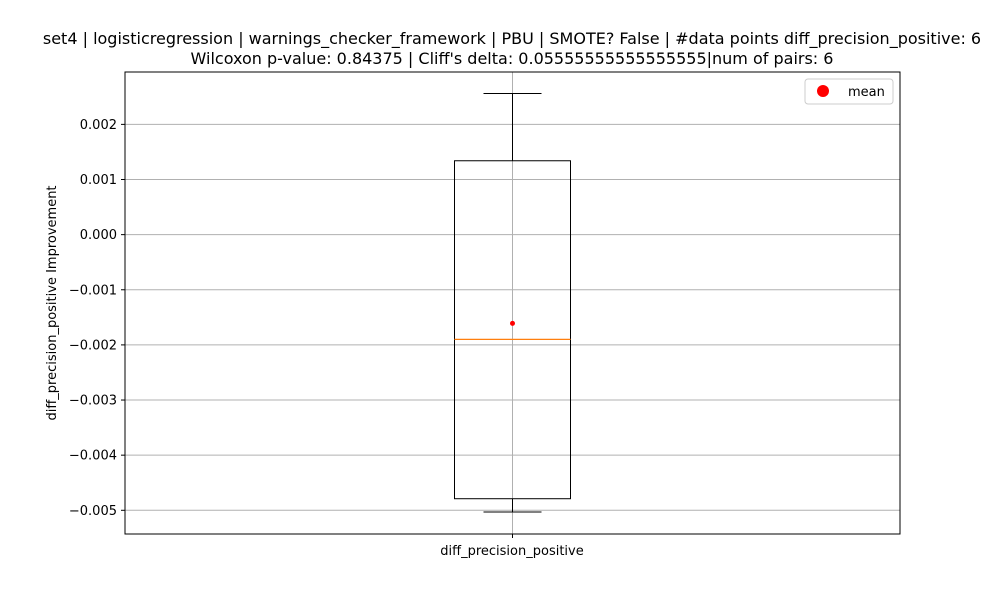 The image size is (1000, 600). What do you see at coordinates (93, 511) in the screenshot?
I see `y-tick-label: −0.005` at bounding box center [93, 511].